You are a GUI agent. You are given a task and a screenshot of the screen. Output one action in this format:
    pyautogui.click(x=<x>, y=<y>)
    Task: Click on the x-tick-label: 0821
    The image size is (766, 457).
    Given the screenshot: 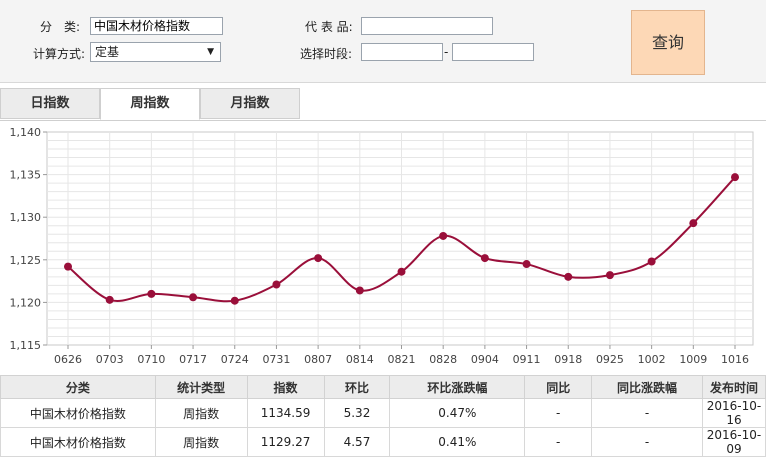 What is the action you would take?
    pyautogui.click(x=402, y=359)
    